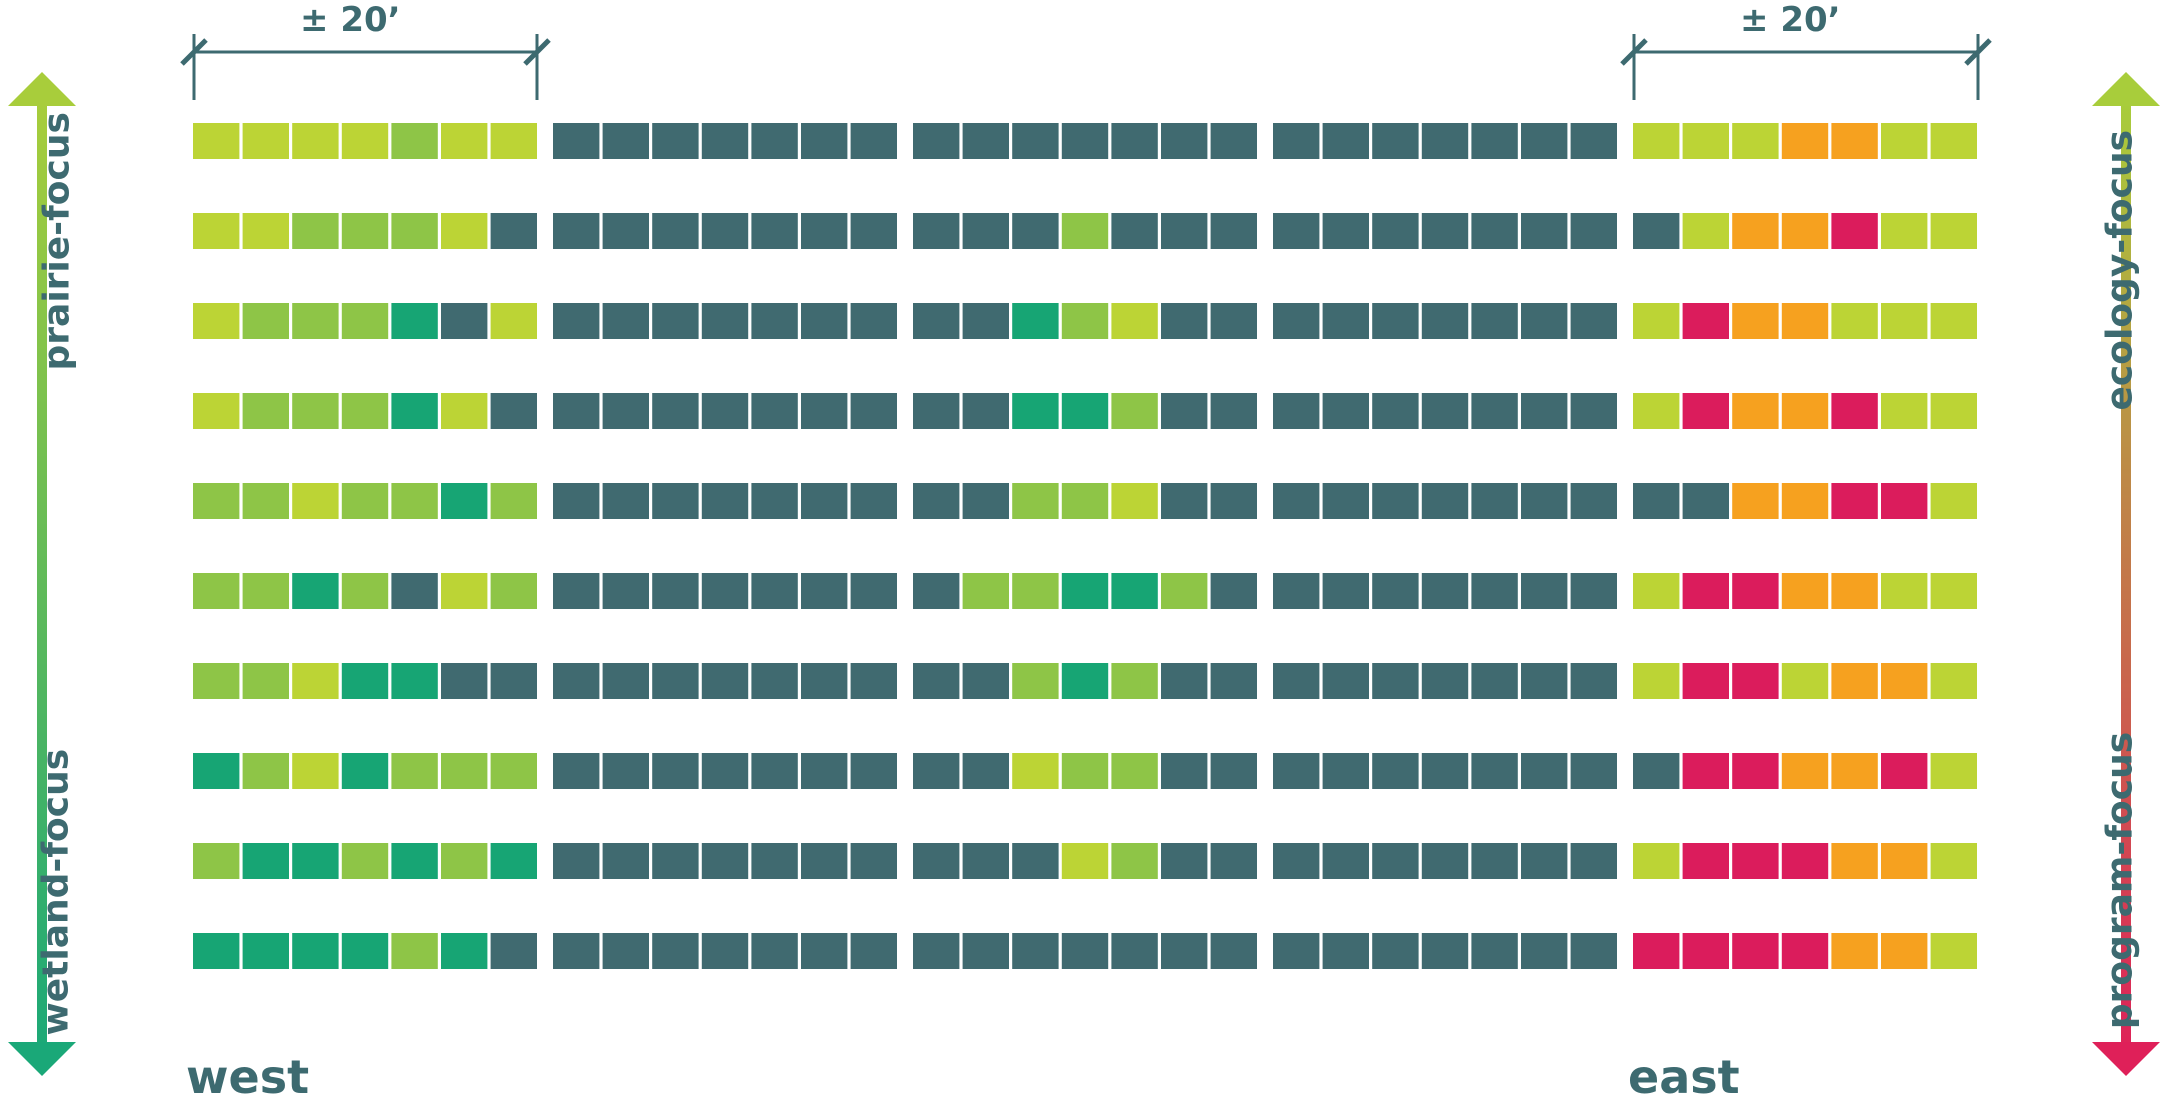 Image resolution: width=2163 pixels, height=1114 pixels. What do you see at coordinates (2126, 1059) in the screenshot?
I see `right-arrow-head-down` at bounding box center [2126, 1059].